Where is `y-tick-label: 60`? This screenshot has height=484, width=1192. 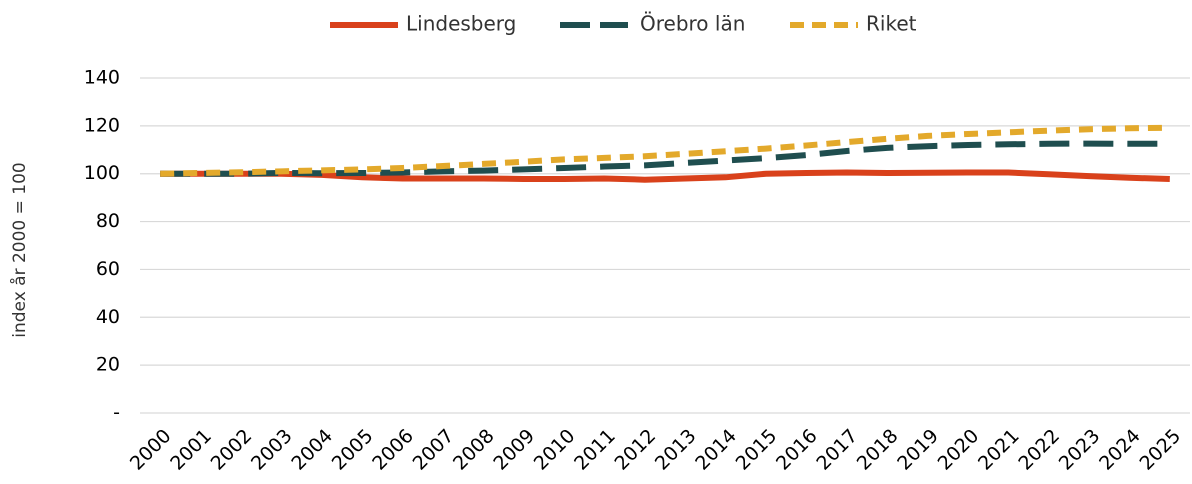 y-tick-label: 60 is located at coordinates (108, 269).